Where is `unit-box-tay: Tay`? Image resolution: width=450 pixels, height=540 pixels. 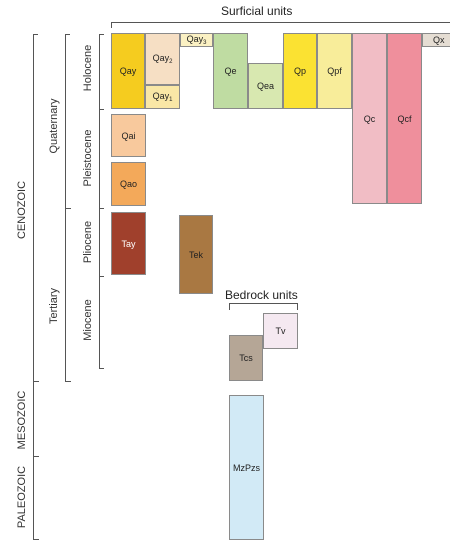 unit-box-tay: Tay is located at coordinates (128, 243).